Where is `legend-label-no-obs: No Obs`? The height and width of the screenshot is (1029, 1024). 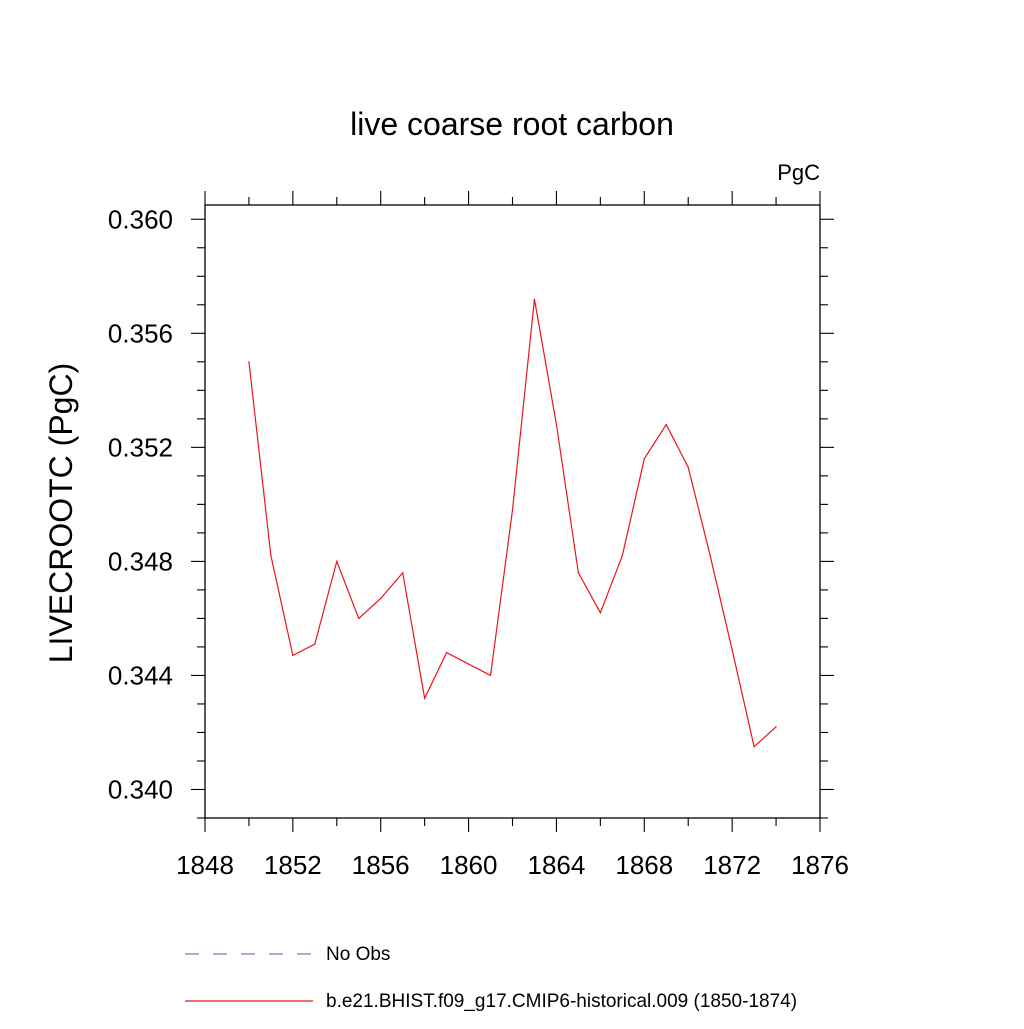 legend-label-no-obs: No Obs is located at coordinates (358, 954).